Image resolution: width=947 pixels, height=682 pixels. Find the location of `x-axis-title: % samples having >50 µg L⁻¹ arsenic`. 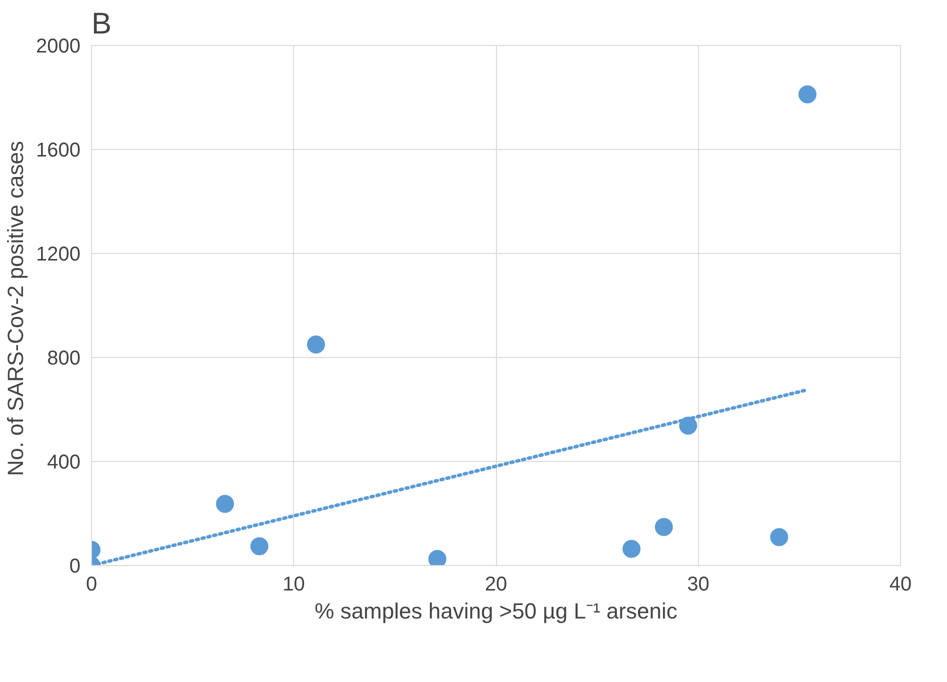

x-axis-title: % samples having >50 µg L⁻¹ arsenic is located at coordinates (496, 611).